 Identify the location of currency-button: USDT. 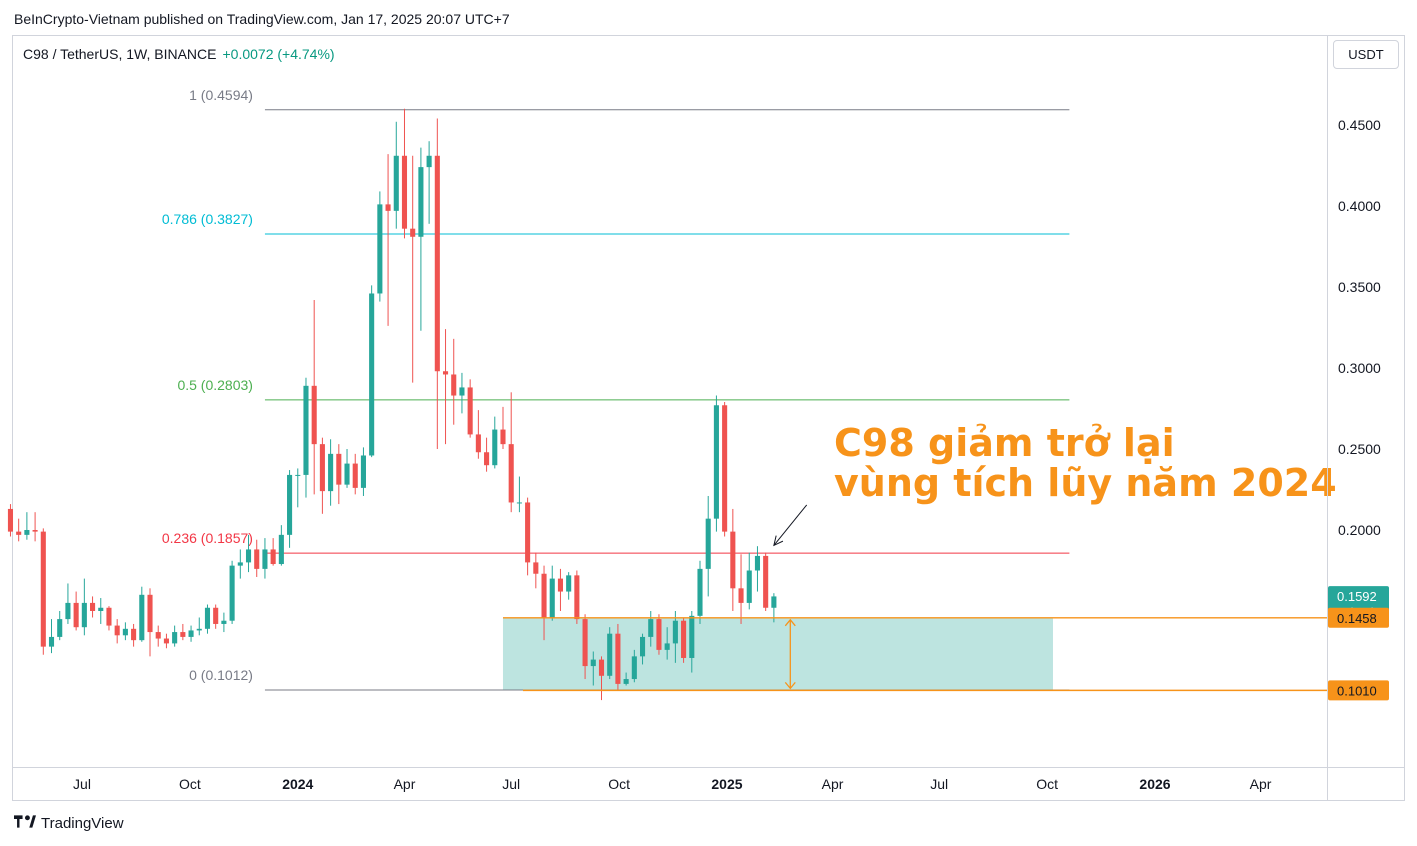
(1366, 54).